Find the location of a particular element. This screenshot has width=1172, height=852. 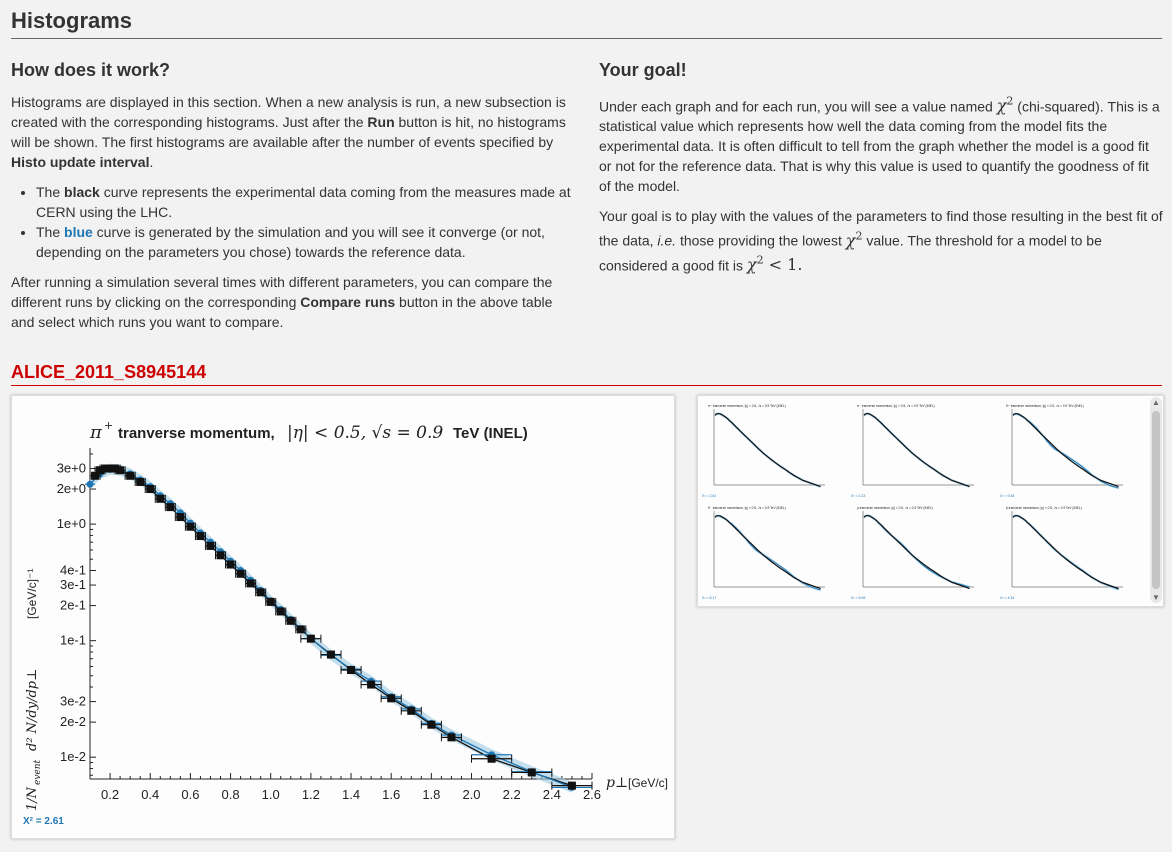

x-tick-label: 2.0 is located at coordinates (471, 794).